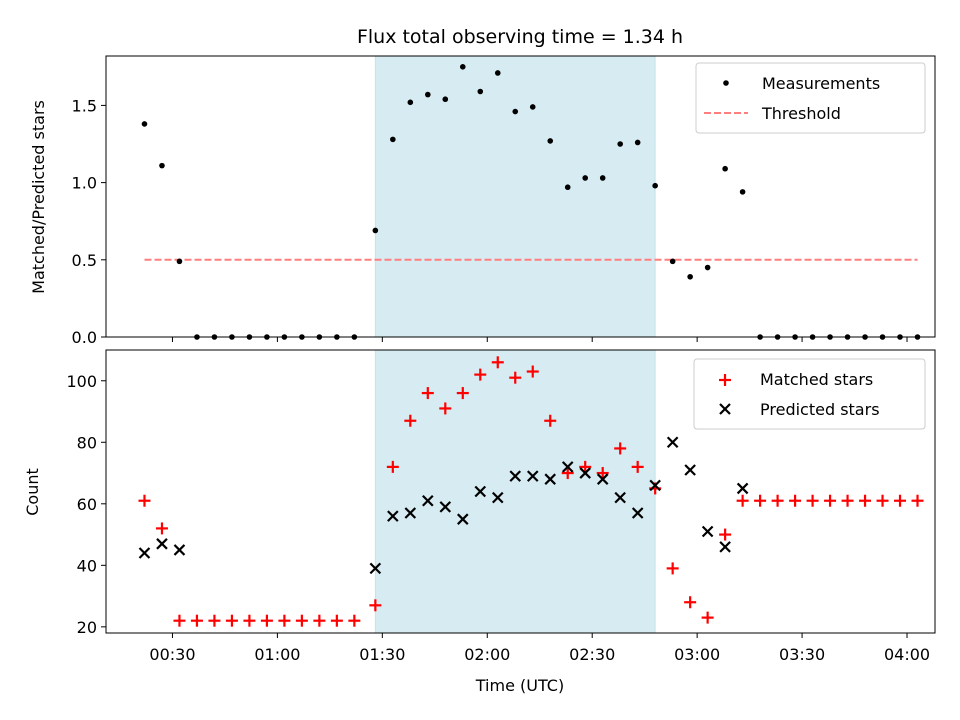 The height and width of the screenshot is (720, 960). What do you see at coordinates (820, 409) in the screenshot?
I see `legend-predicted-label: Predicted stars` at bounding box center [820, 409].